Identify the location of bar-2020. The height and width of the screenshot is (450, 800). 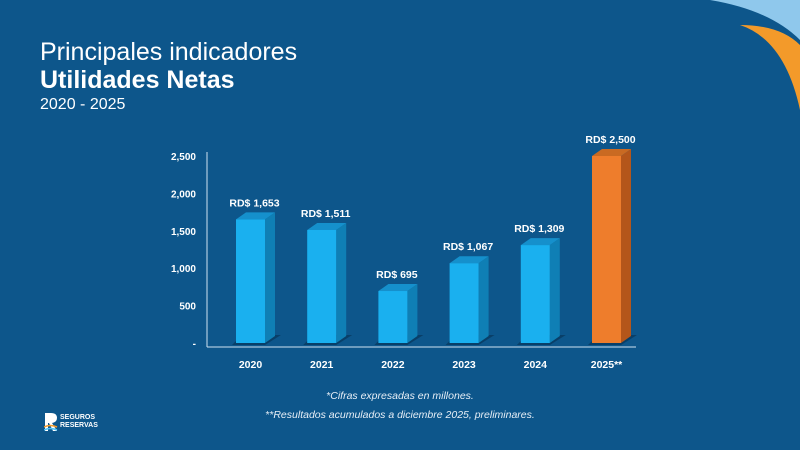
(250, 281).